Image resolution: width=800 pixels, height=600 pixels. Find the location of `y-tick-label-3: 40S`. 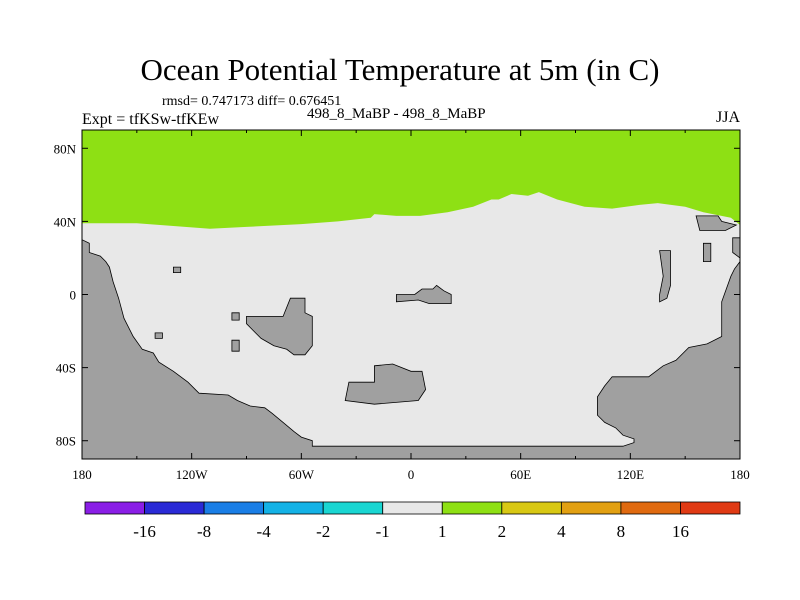

y-tick-label-3: 40S is located at coordinates (66, 368).